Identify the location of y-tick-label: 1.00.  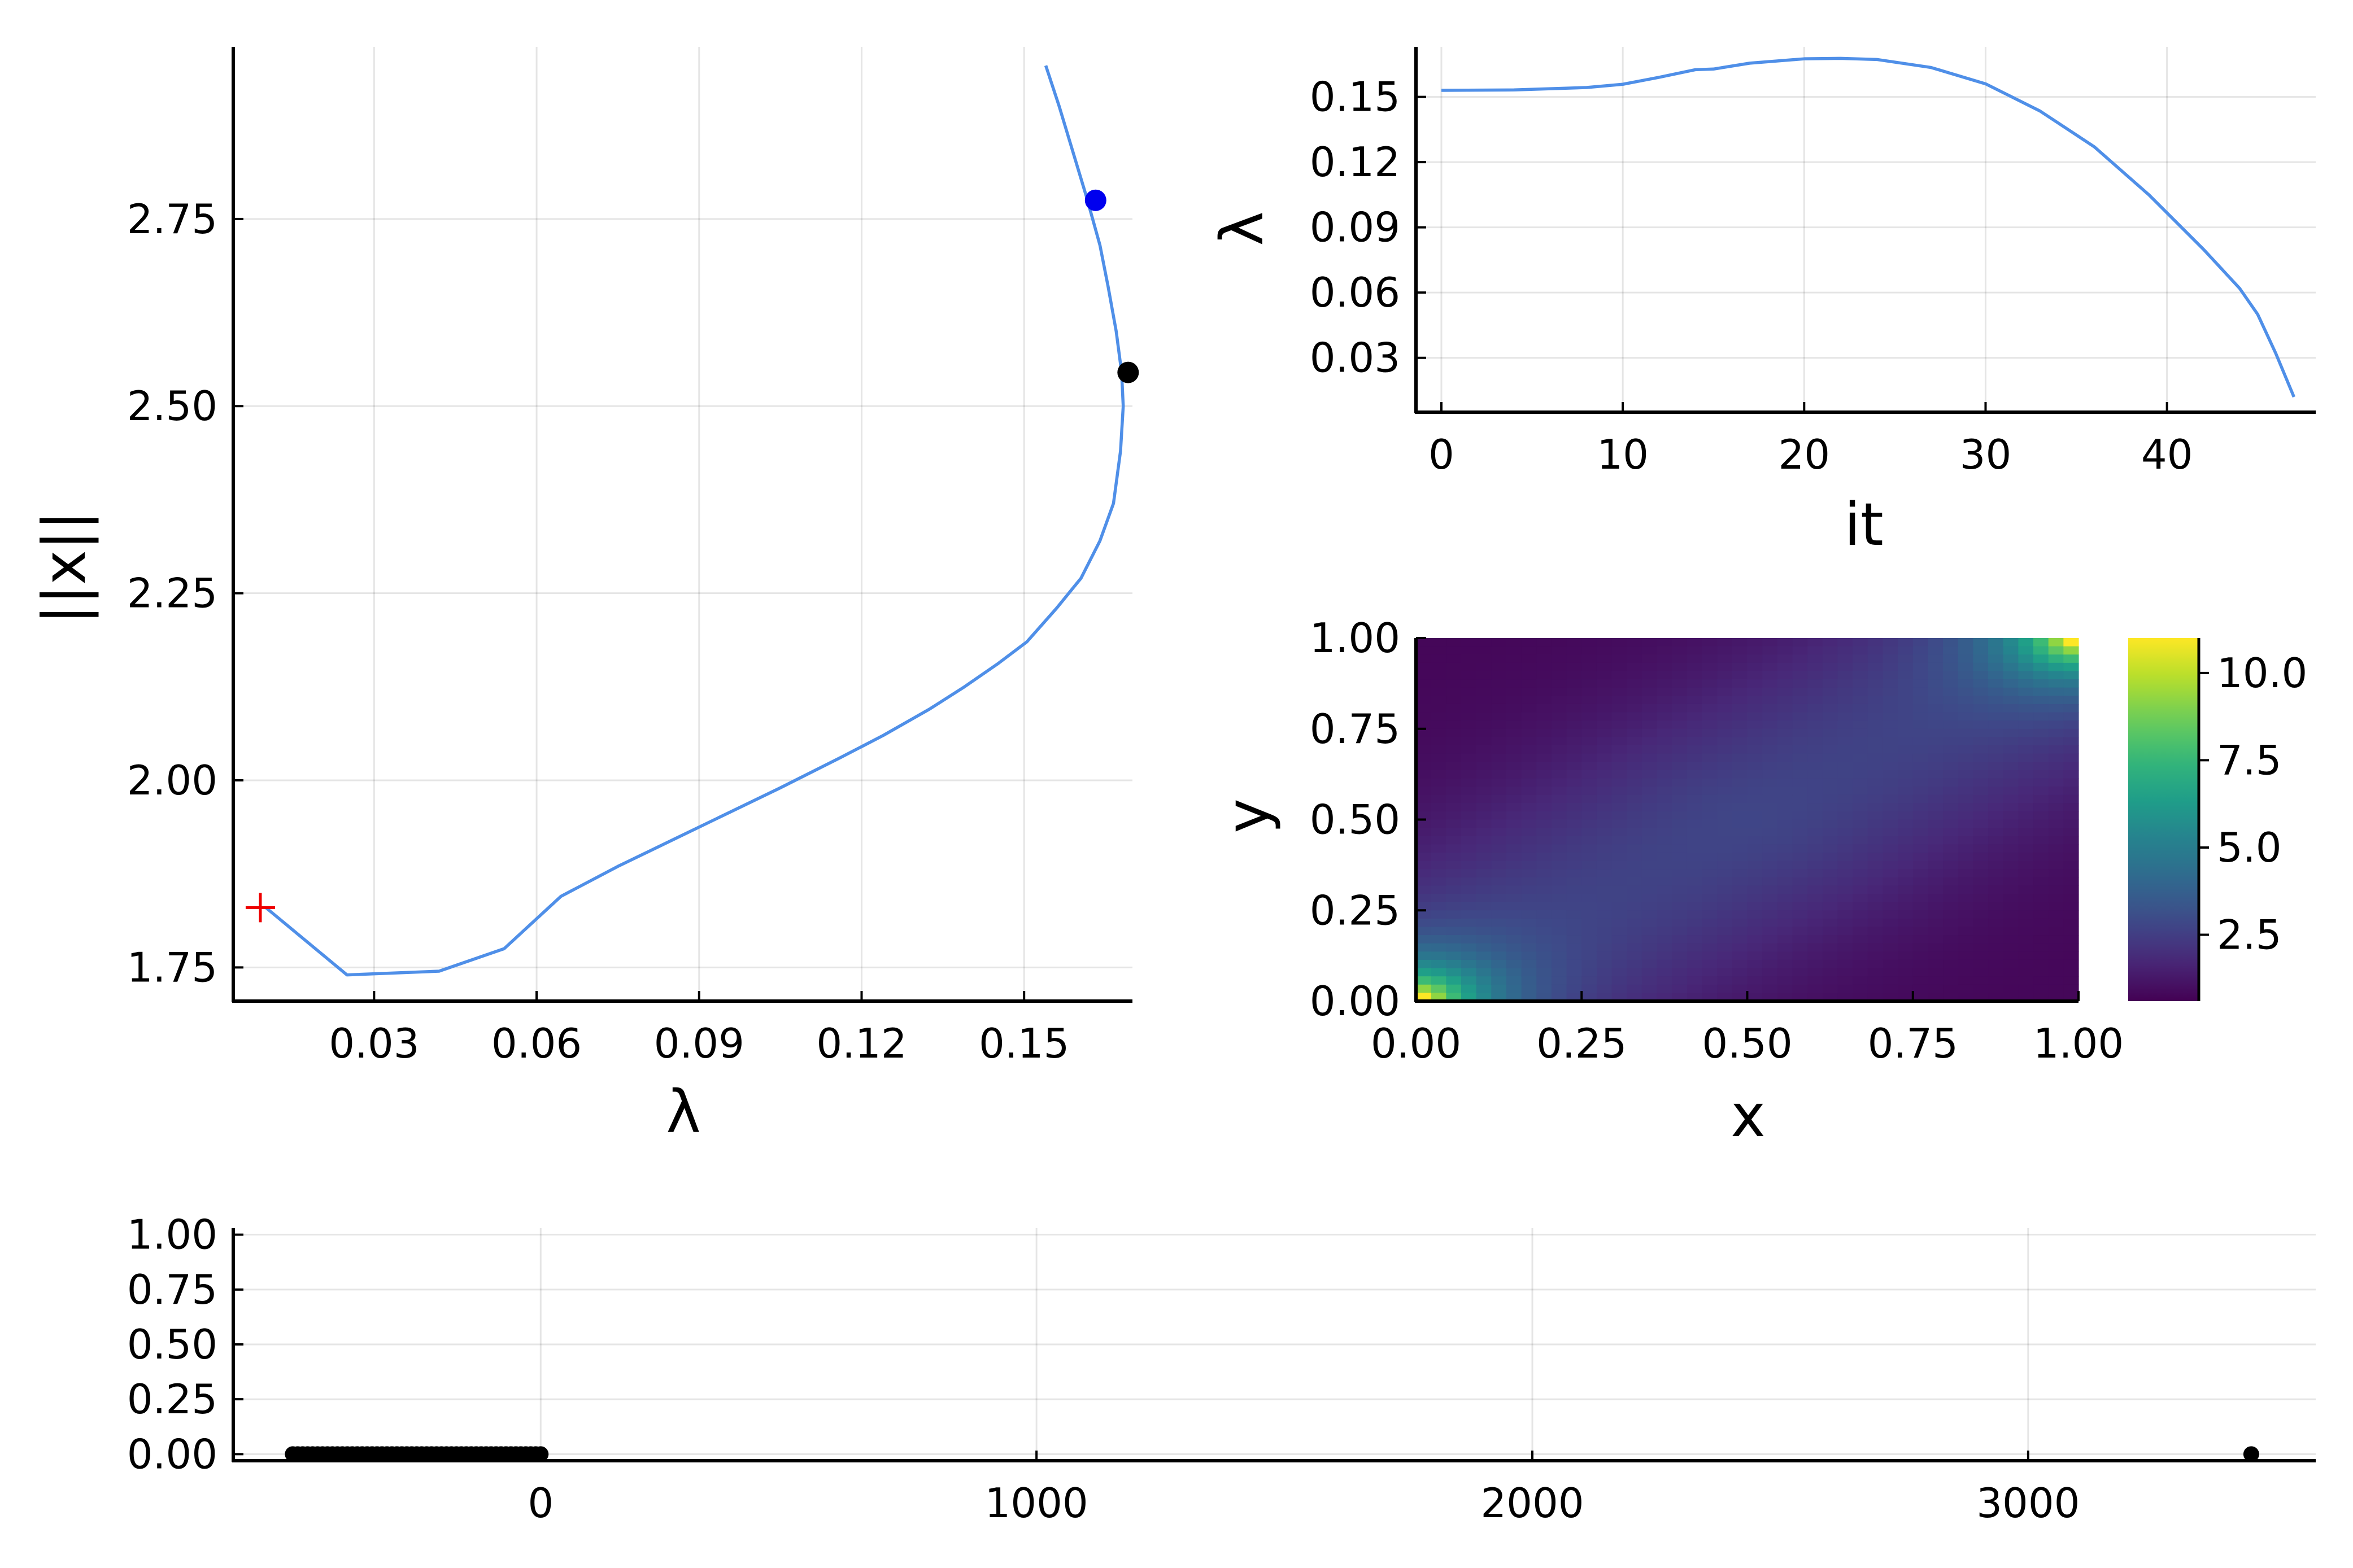
(1355, 638).